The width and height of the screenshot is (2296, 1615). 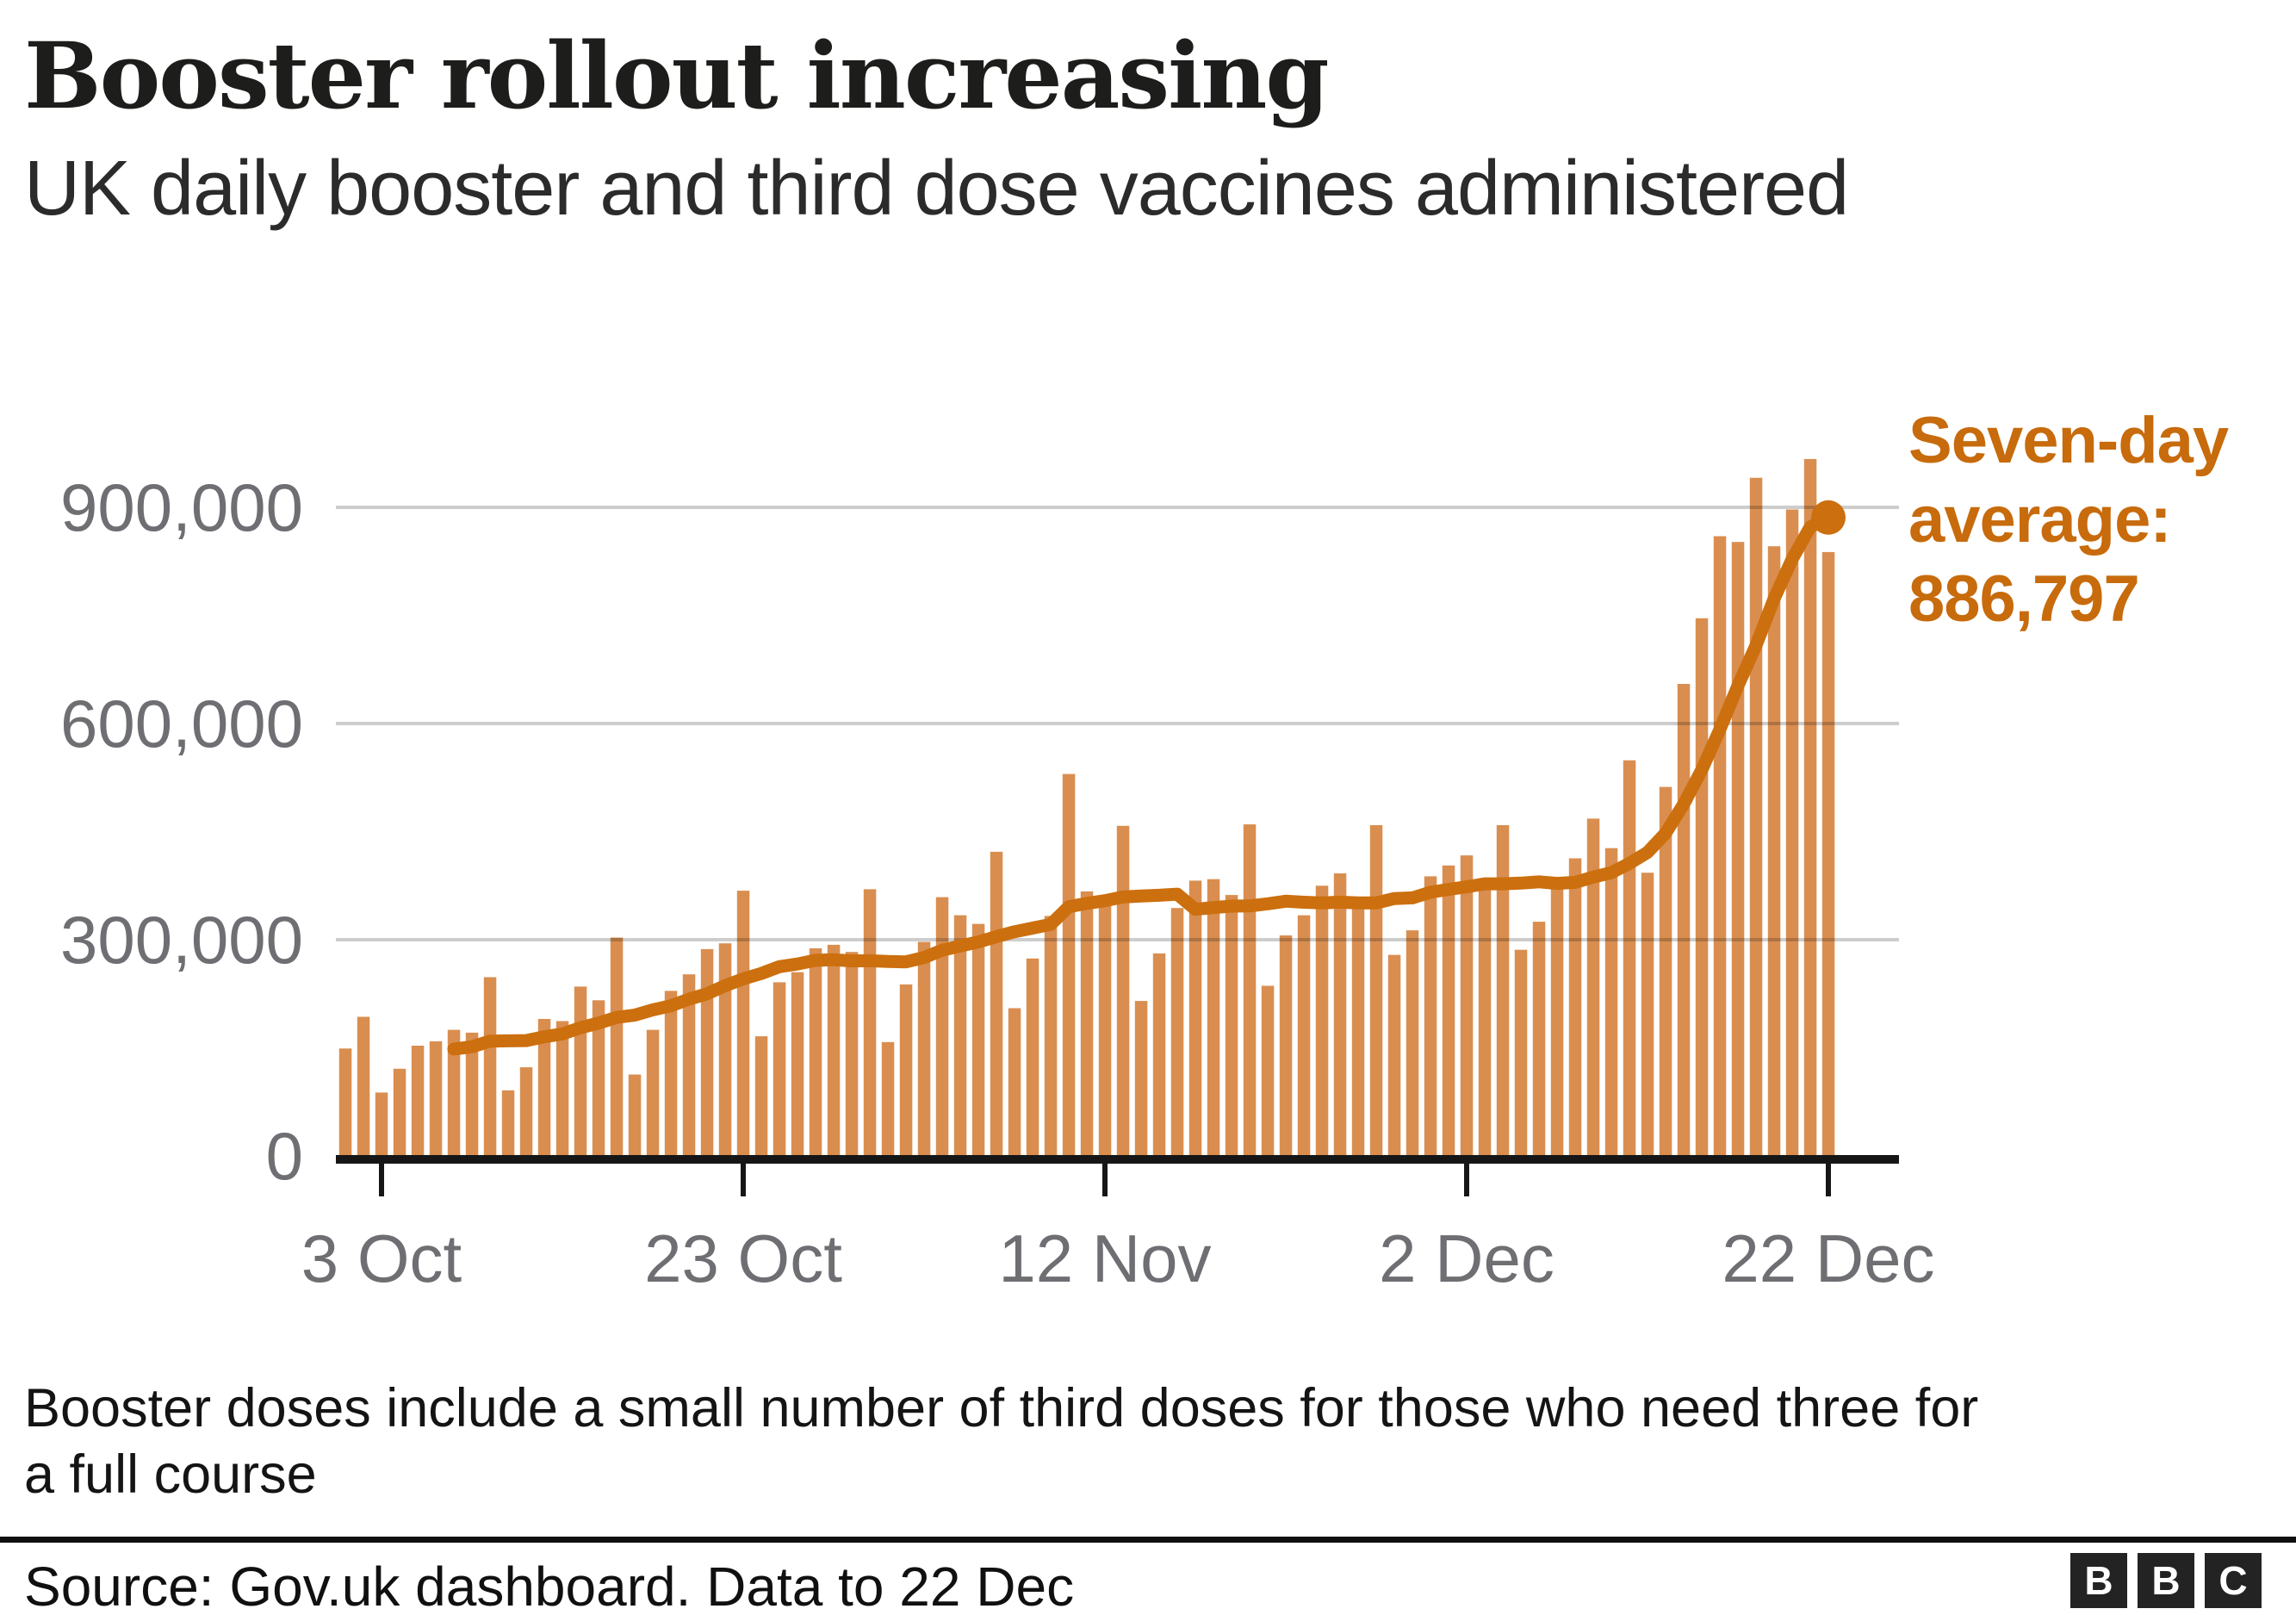 What do you see at coordinates (906, 1070) in the screenshot?
I see `bar-1-nov` at bounding box center [906, 1070].